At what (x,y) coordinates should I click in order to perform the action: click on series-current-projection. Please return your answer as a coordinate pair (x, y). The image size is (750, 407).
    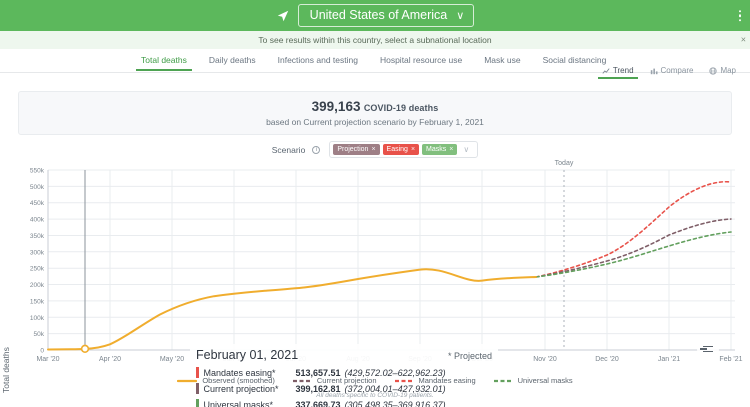
    Looking at the image, I should click on (633, 248).